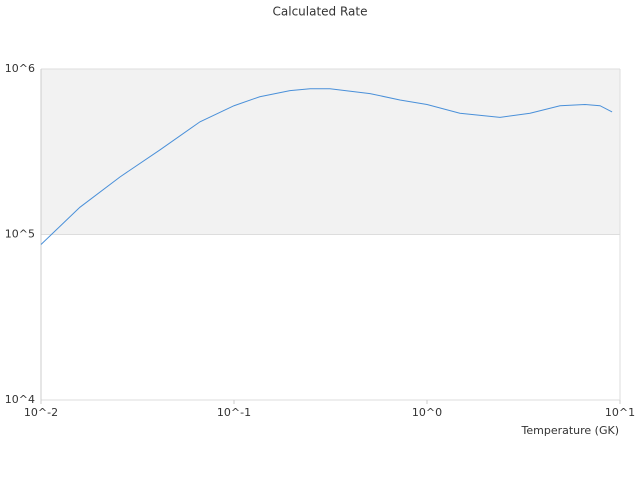 This screenshot has height=484, width=640. What do you see at coordinates (20, 399) in the screenshot?
I see `y-tick-label: 10^4` at bounding box center [20, 399].